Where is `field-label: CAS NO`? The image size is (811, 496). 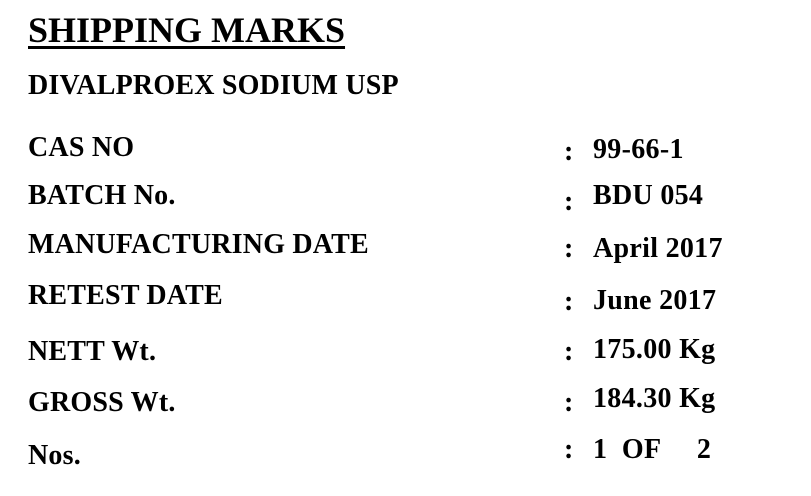
field-label: CAS NO is located at coordinates (81, 147).